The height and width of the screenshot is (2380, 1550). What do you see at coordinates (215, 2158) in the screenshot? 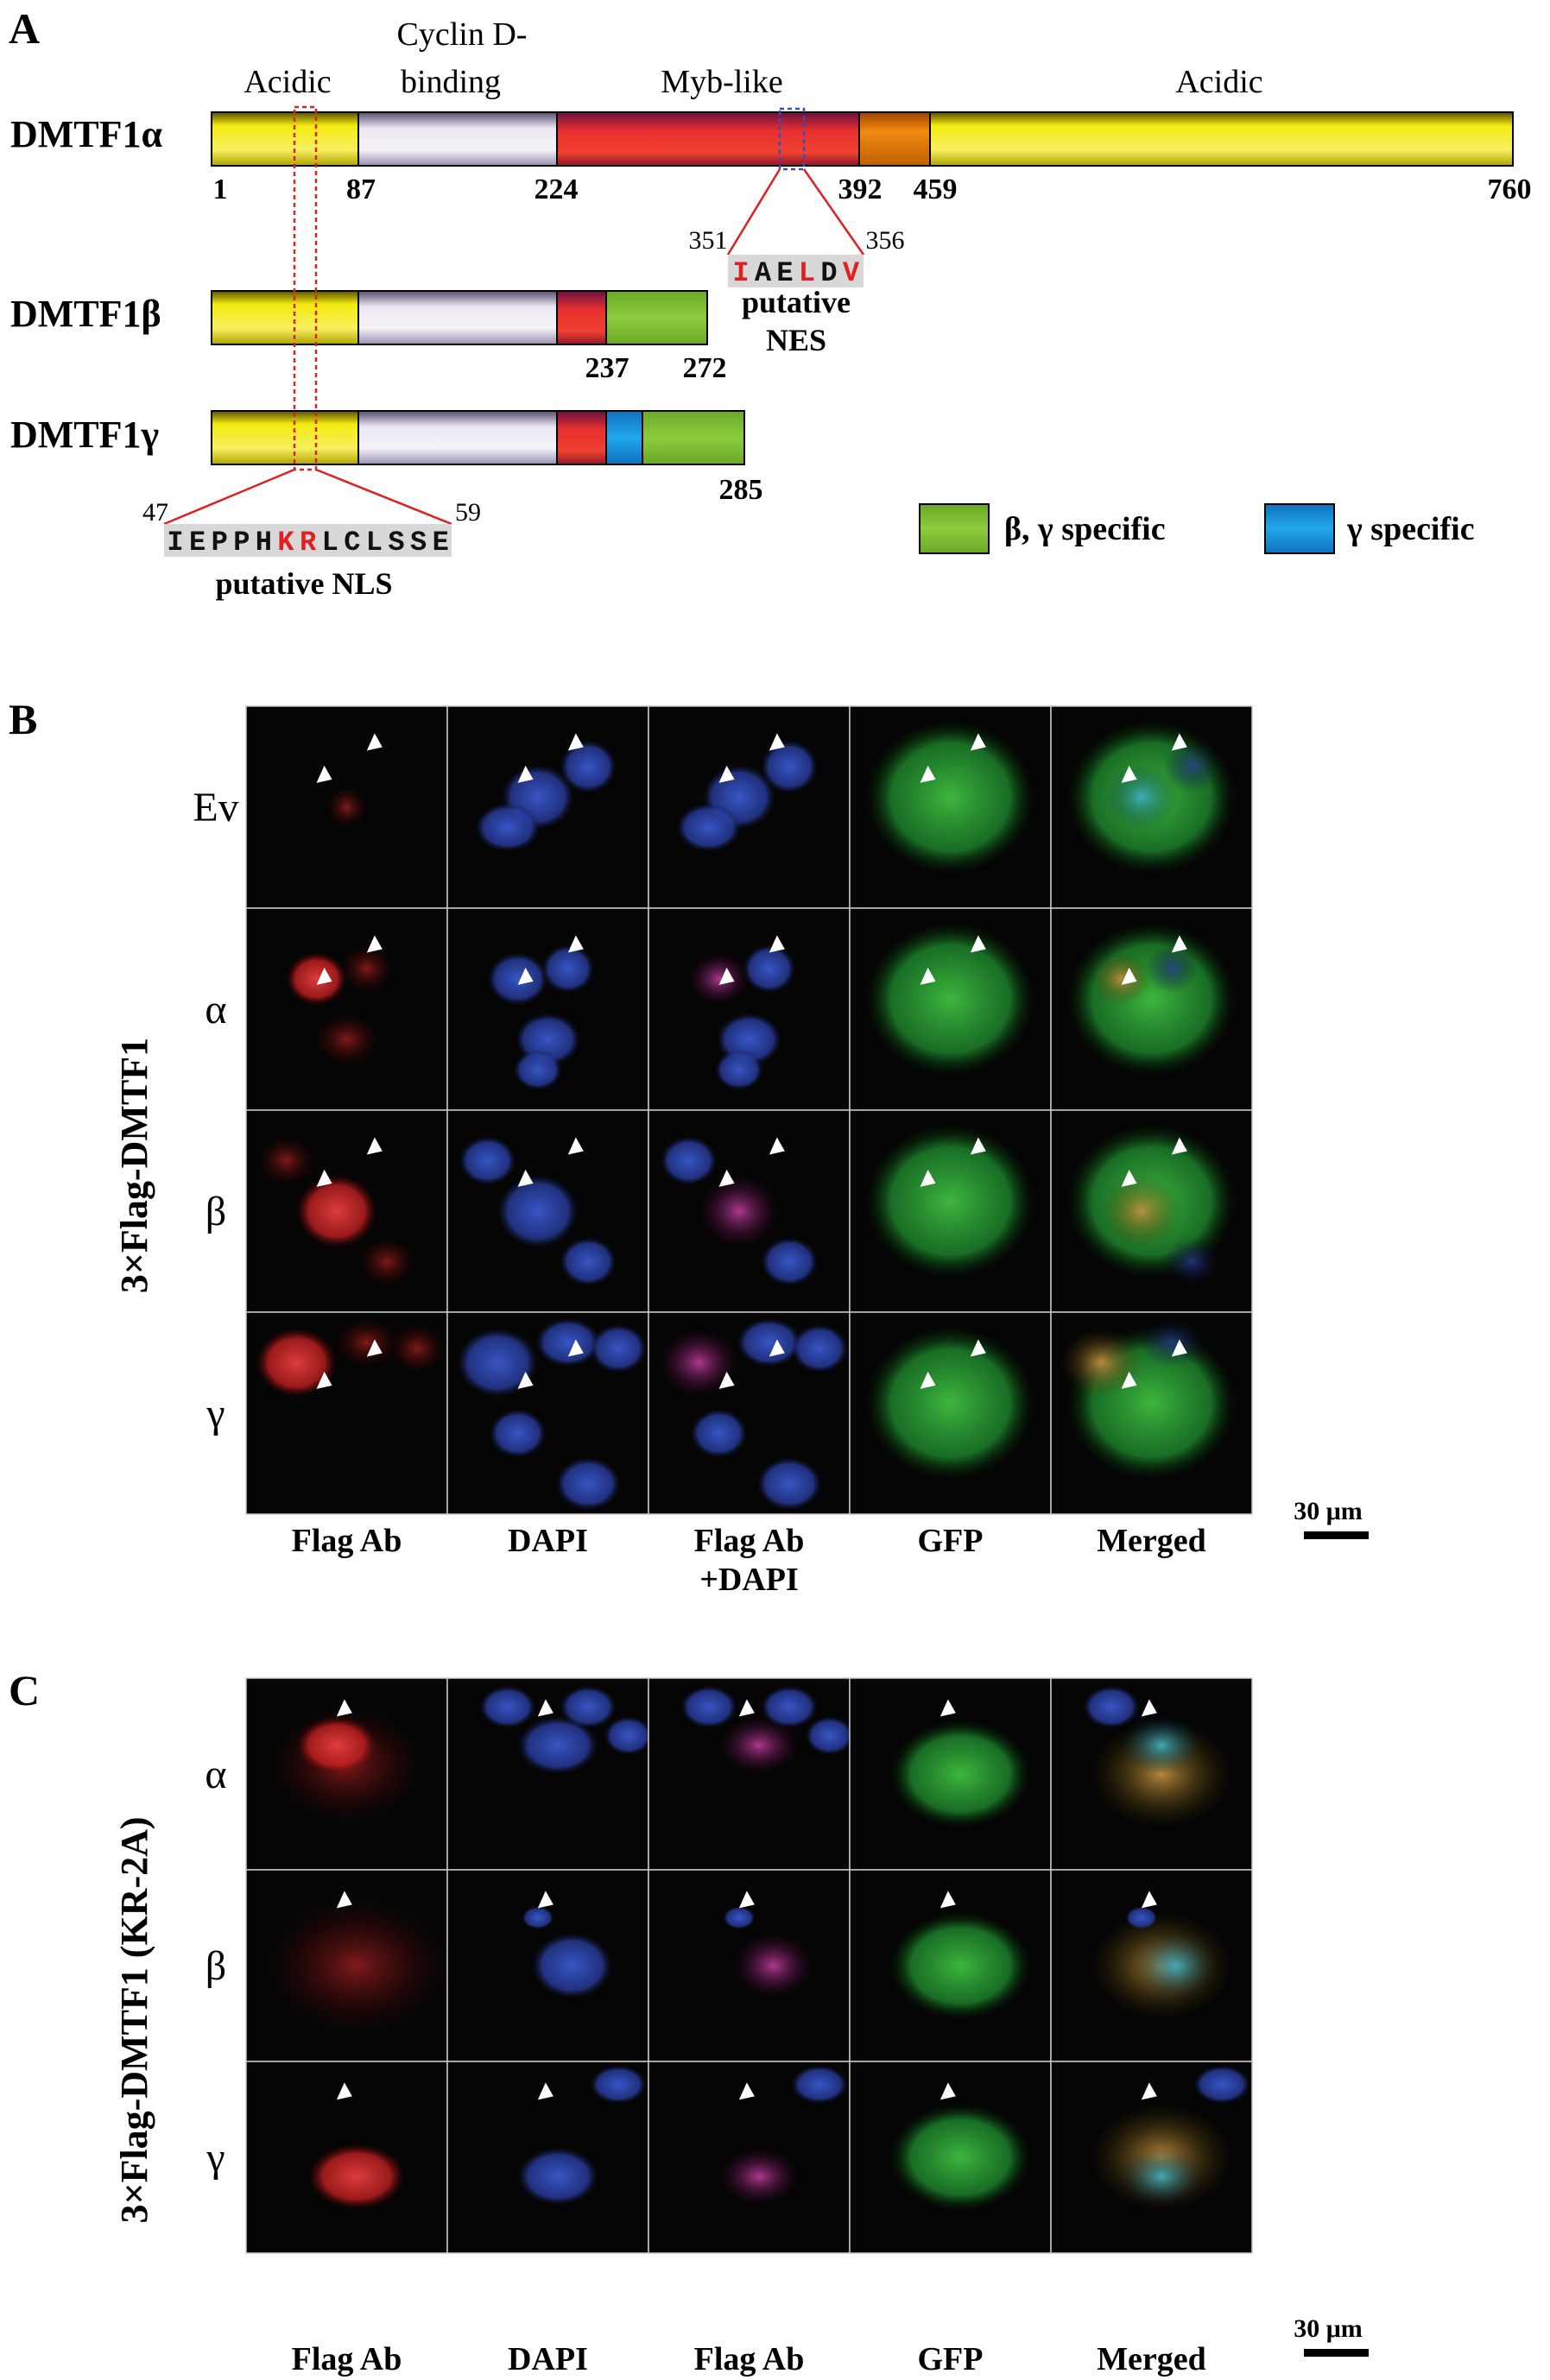
I see `panel-c-row-label: γ` at bounding box center [215, 2158].